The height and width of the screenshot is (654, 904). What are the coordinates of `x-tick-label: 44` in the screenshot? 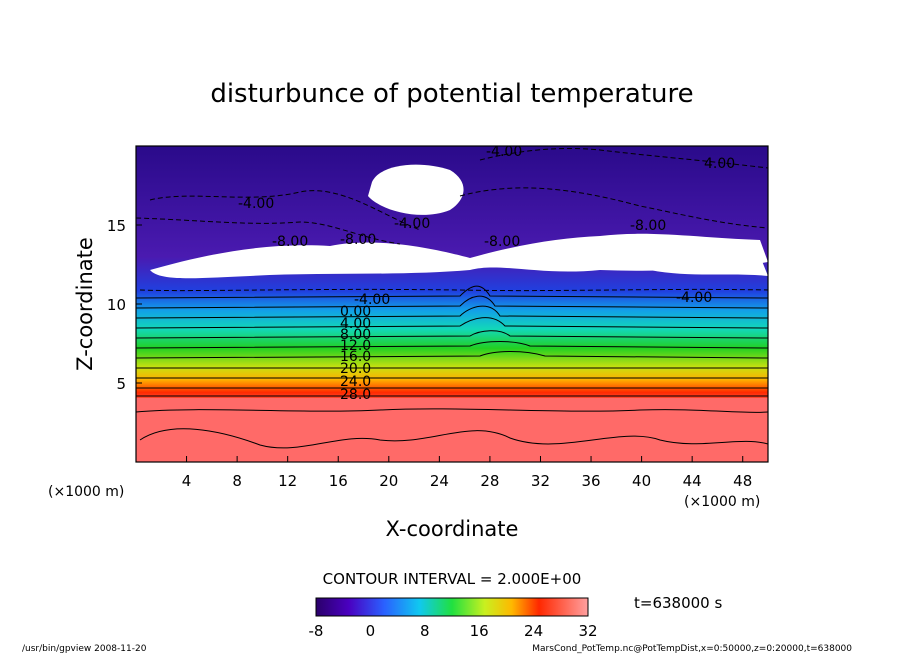 It's located at (692, 481).